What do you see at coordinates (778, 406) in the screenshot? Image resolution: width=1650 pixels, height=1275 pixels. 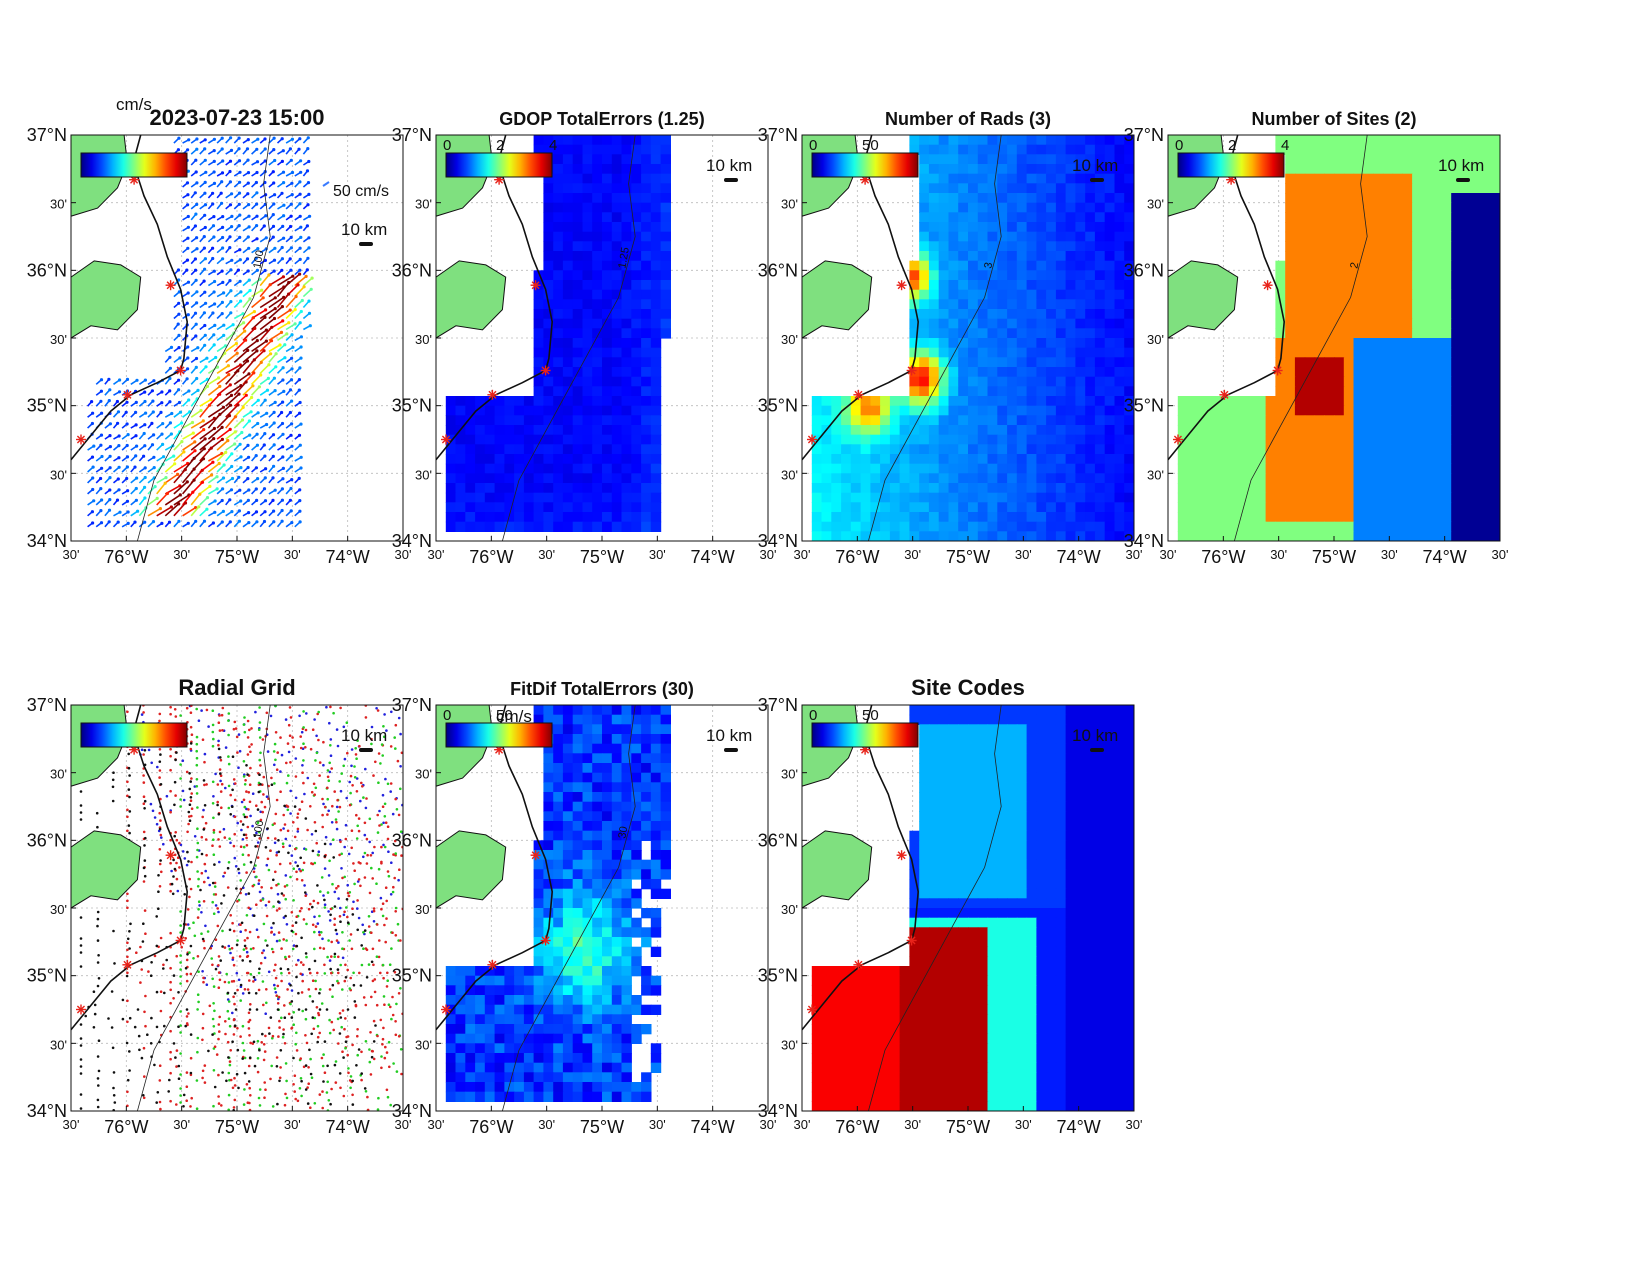 I see `lat-tick-label: 35°N` at bounding box center [778, 406].